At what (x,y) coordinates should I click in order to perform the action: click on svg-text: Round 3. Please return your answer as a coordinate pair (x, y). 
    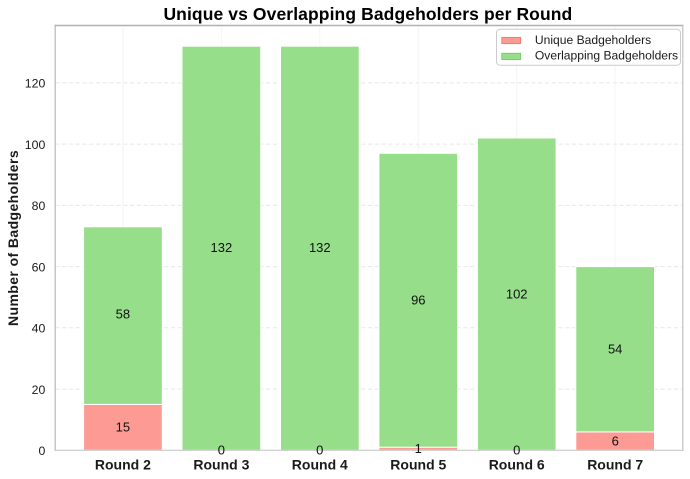
    Looking at the image, I should click on (221, 465).